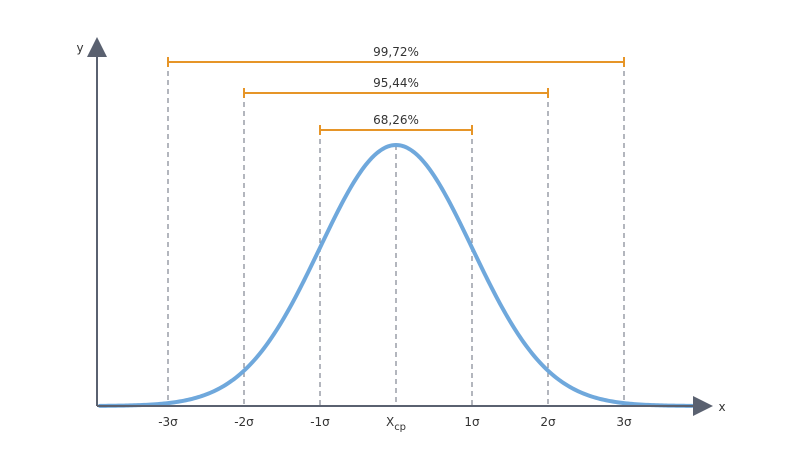 The image size is (792, 473). I want to click on center-label-main: X, so click(390, 422).